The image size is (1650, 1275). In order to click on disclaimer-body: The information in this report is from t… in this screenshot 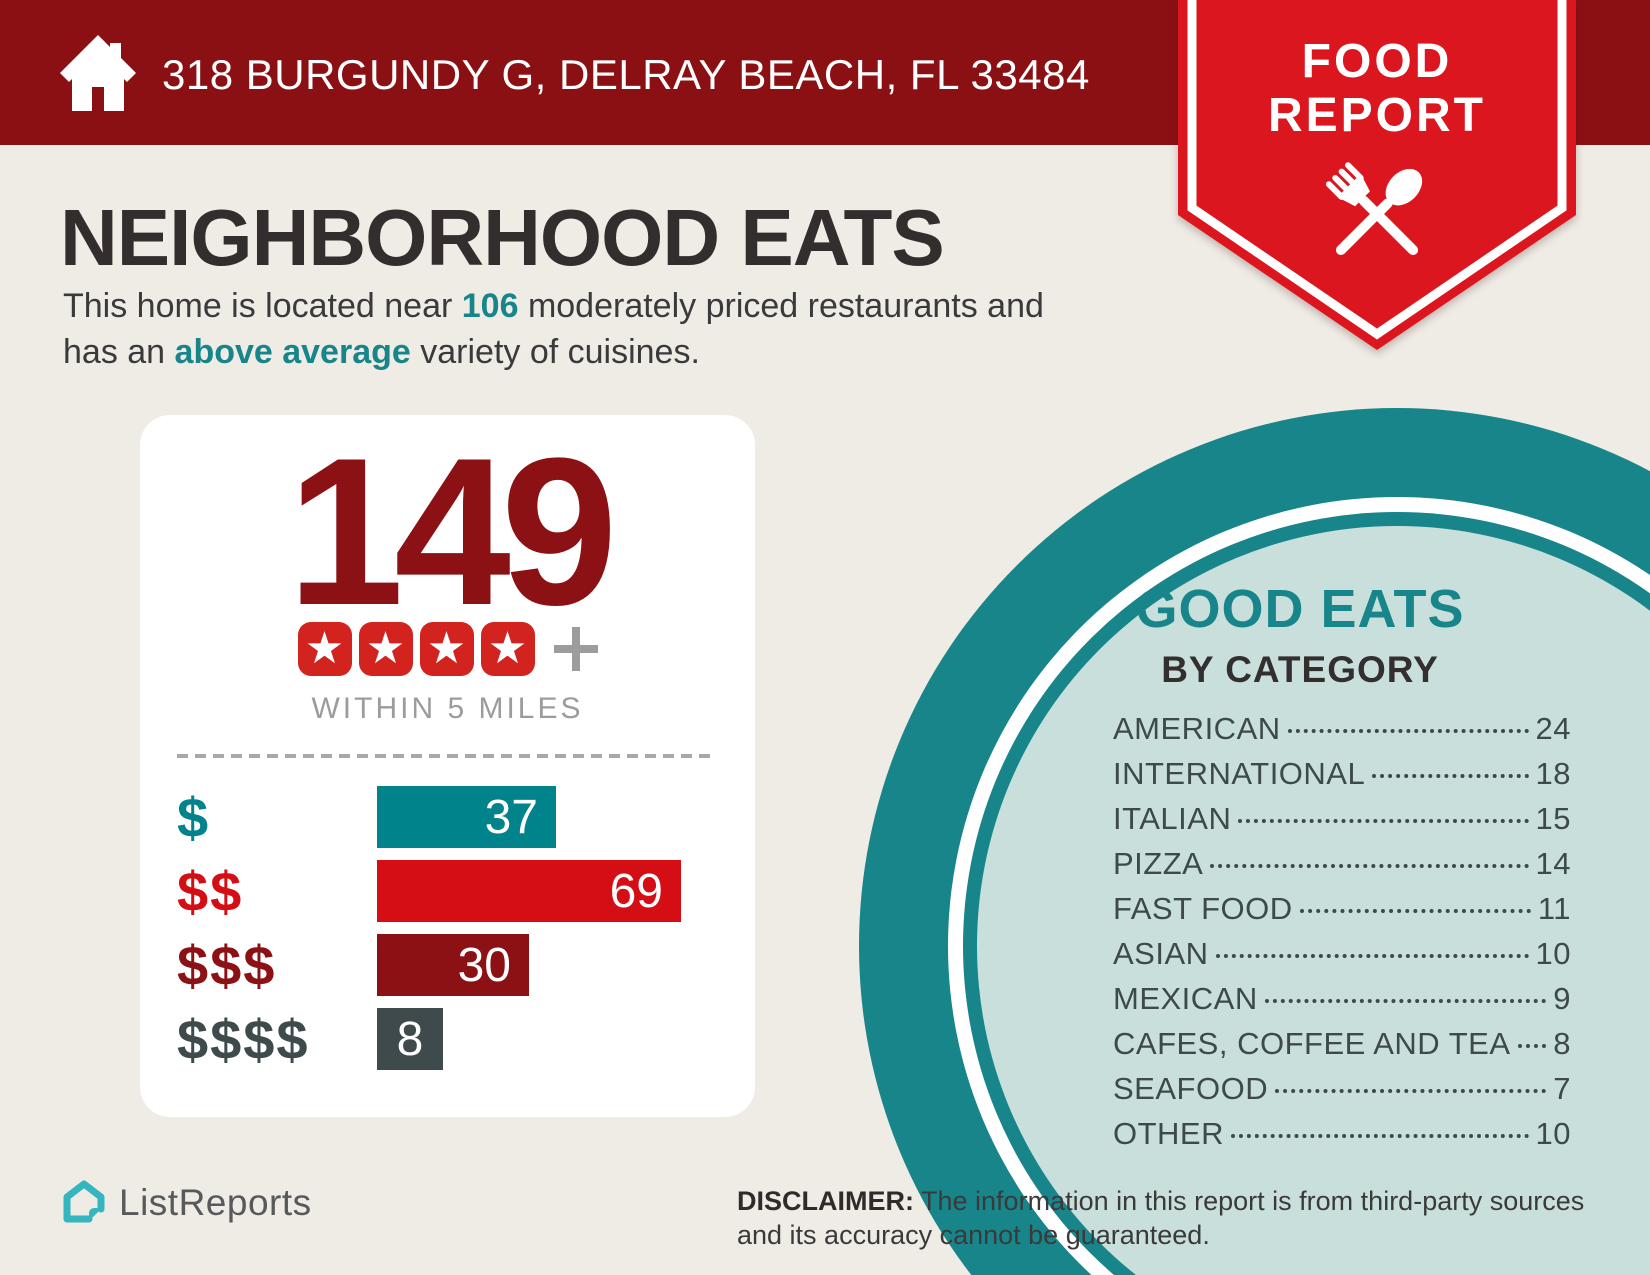, I will do `click(1161, 1218)`.